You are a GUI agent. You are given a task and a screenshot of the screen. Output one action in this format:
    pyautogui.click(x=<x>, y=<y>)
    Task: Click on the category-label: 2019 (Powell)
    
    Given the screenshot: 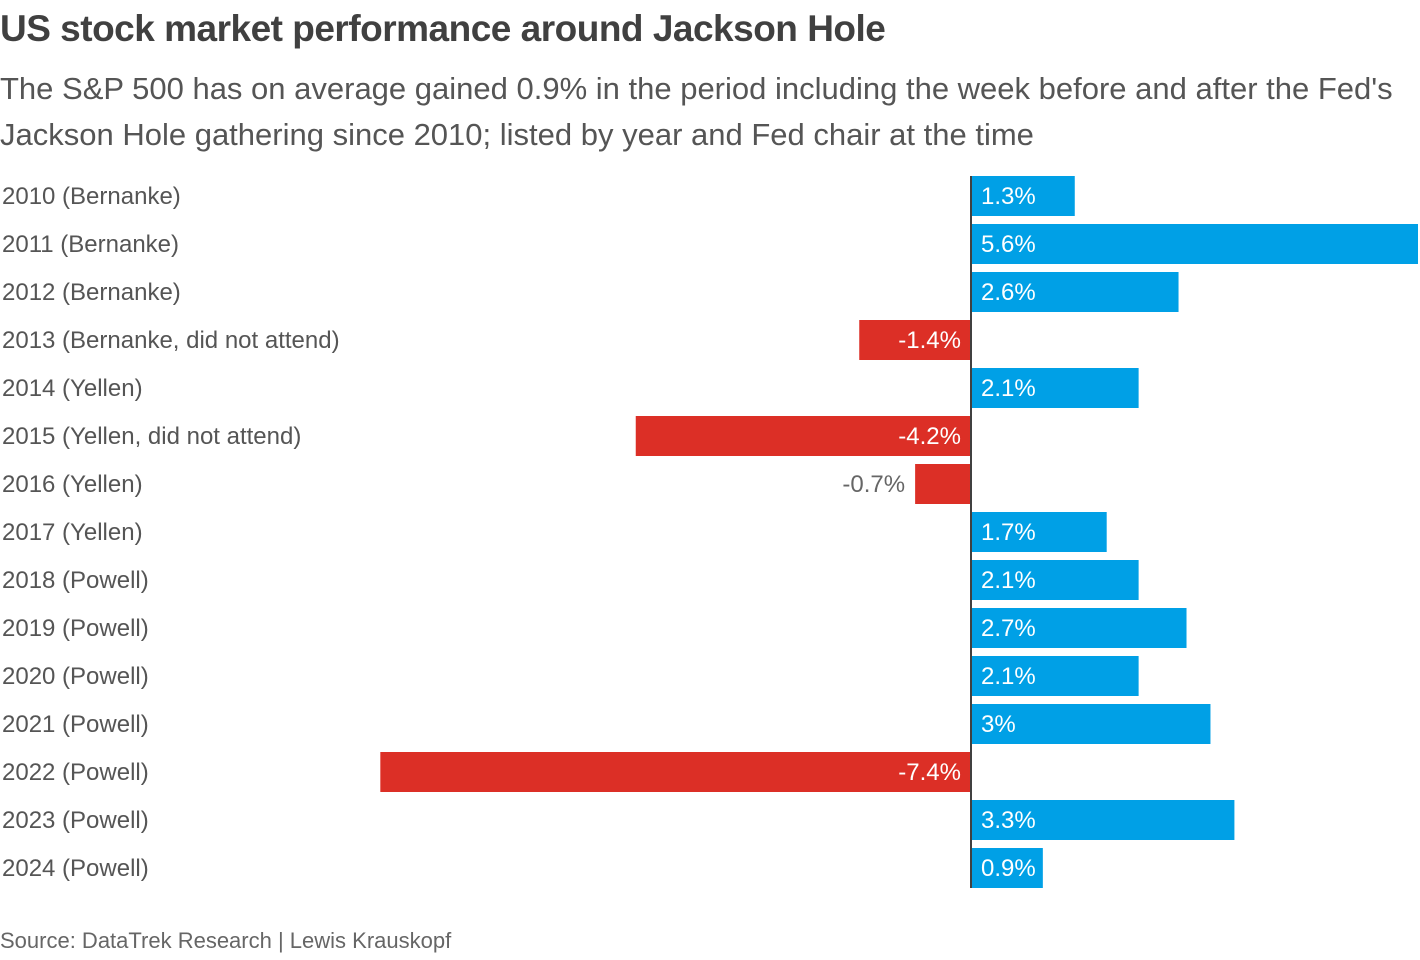 What is the action you would take?
    pyautogui.click(x=75, y=628)
    